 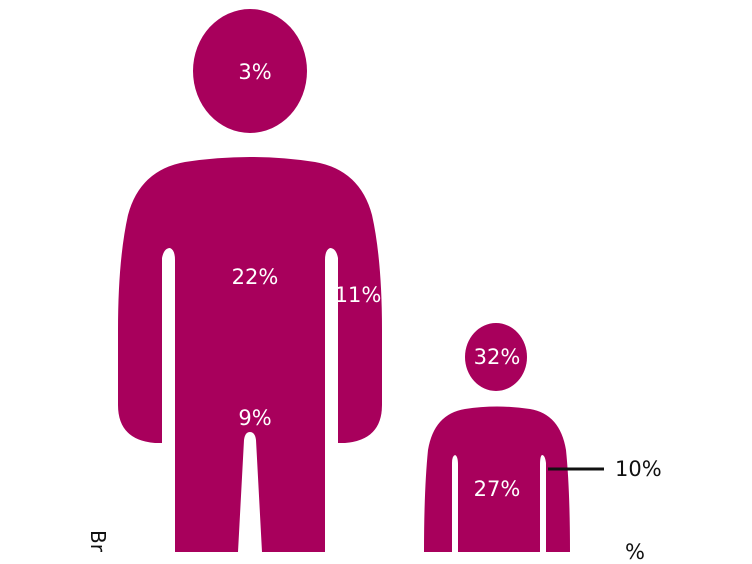 What do you see at coordinates (255, 418) in the screenshot?
I see `adult-legs-label: 9%` at bounding box center [255, 418].